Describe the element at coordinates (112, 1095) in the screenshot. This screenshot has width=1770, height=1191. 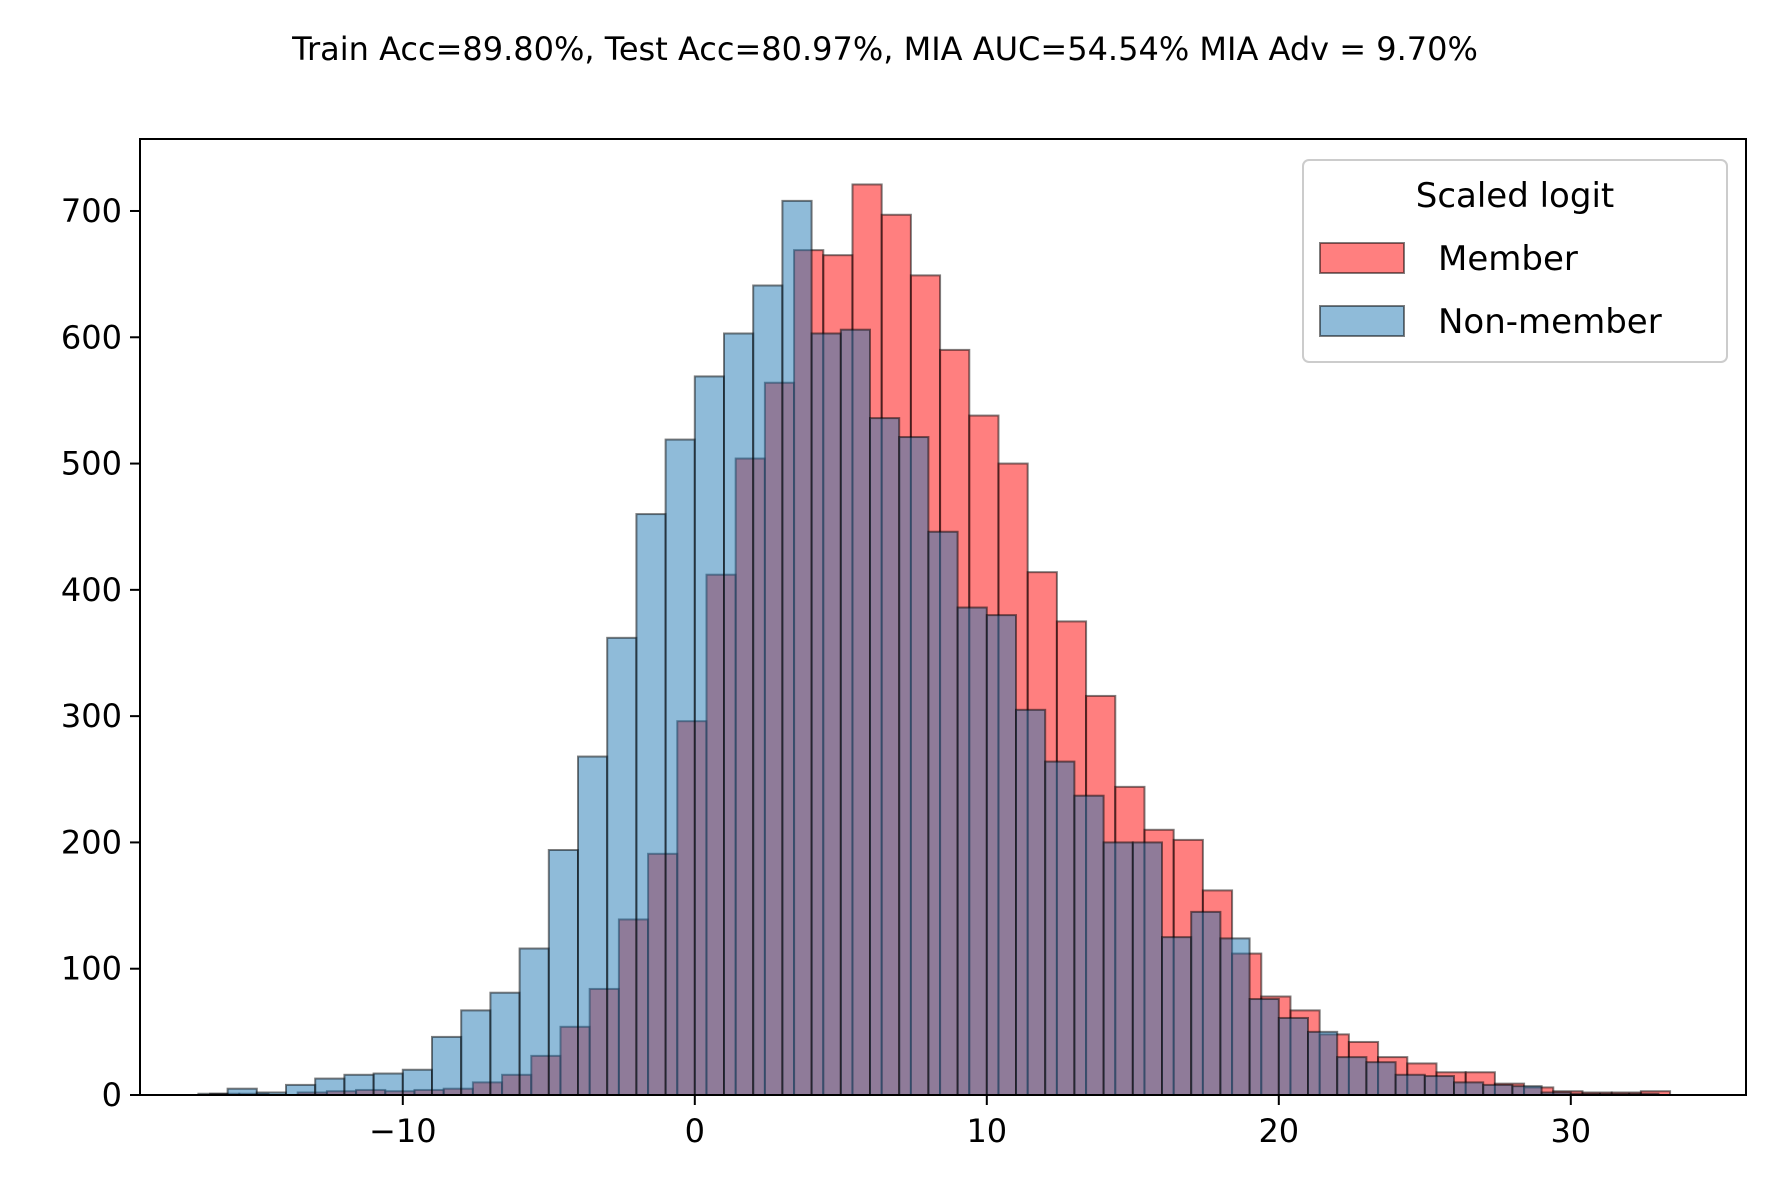
I see `y-tick-label: 0` at that location.